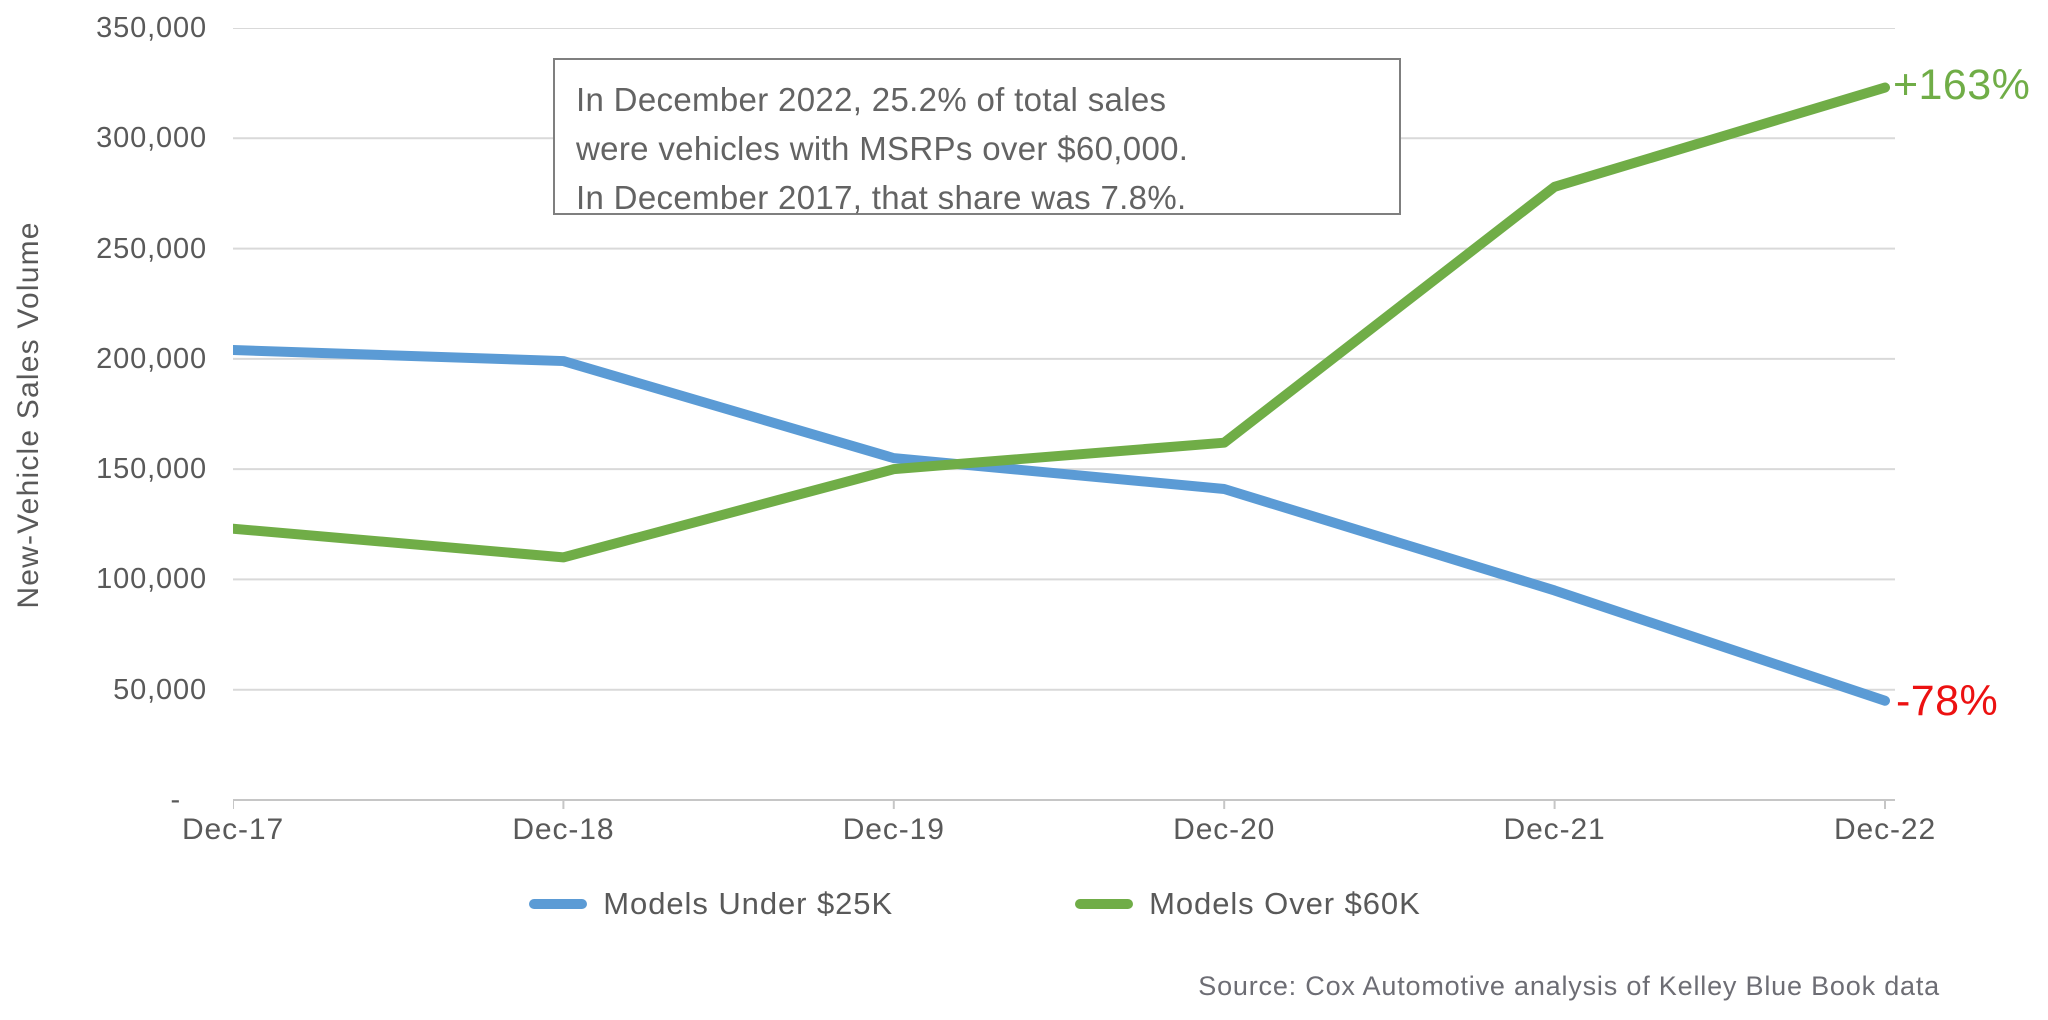  I want to click on under-25k-change-label: -78%, so click(1947, 701).